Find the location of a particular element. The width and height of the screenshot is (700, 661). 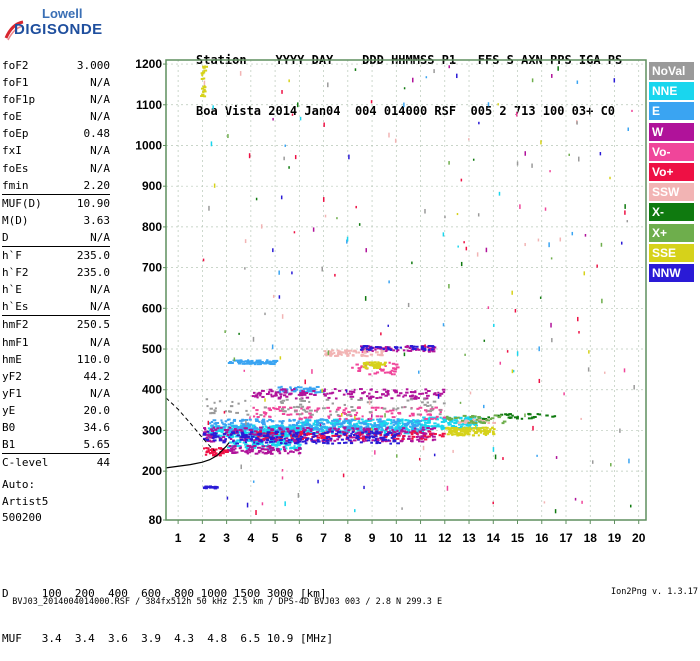

param-label: C-level is located at coordinates (25, 463).